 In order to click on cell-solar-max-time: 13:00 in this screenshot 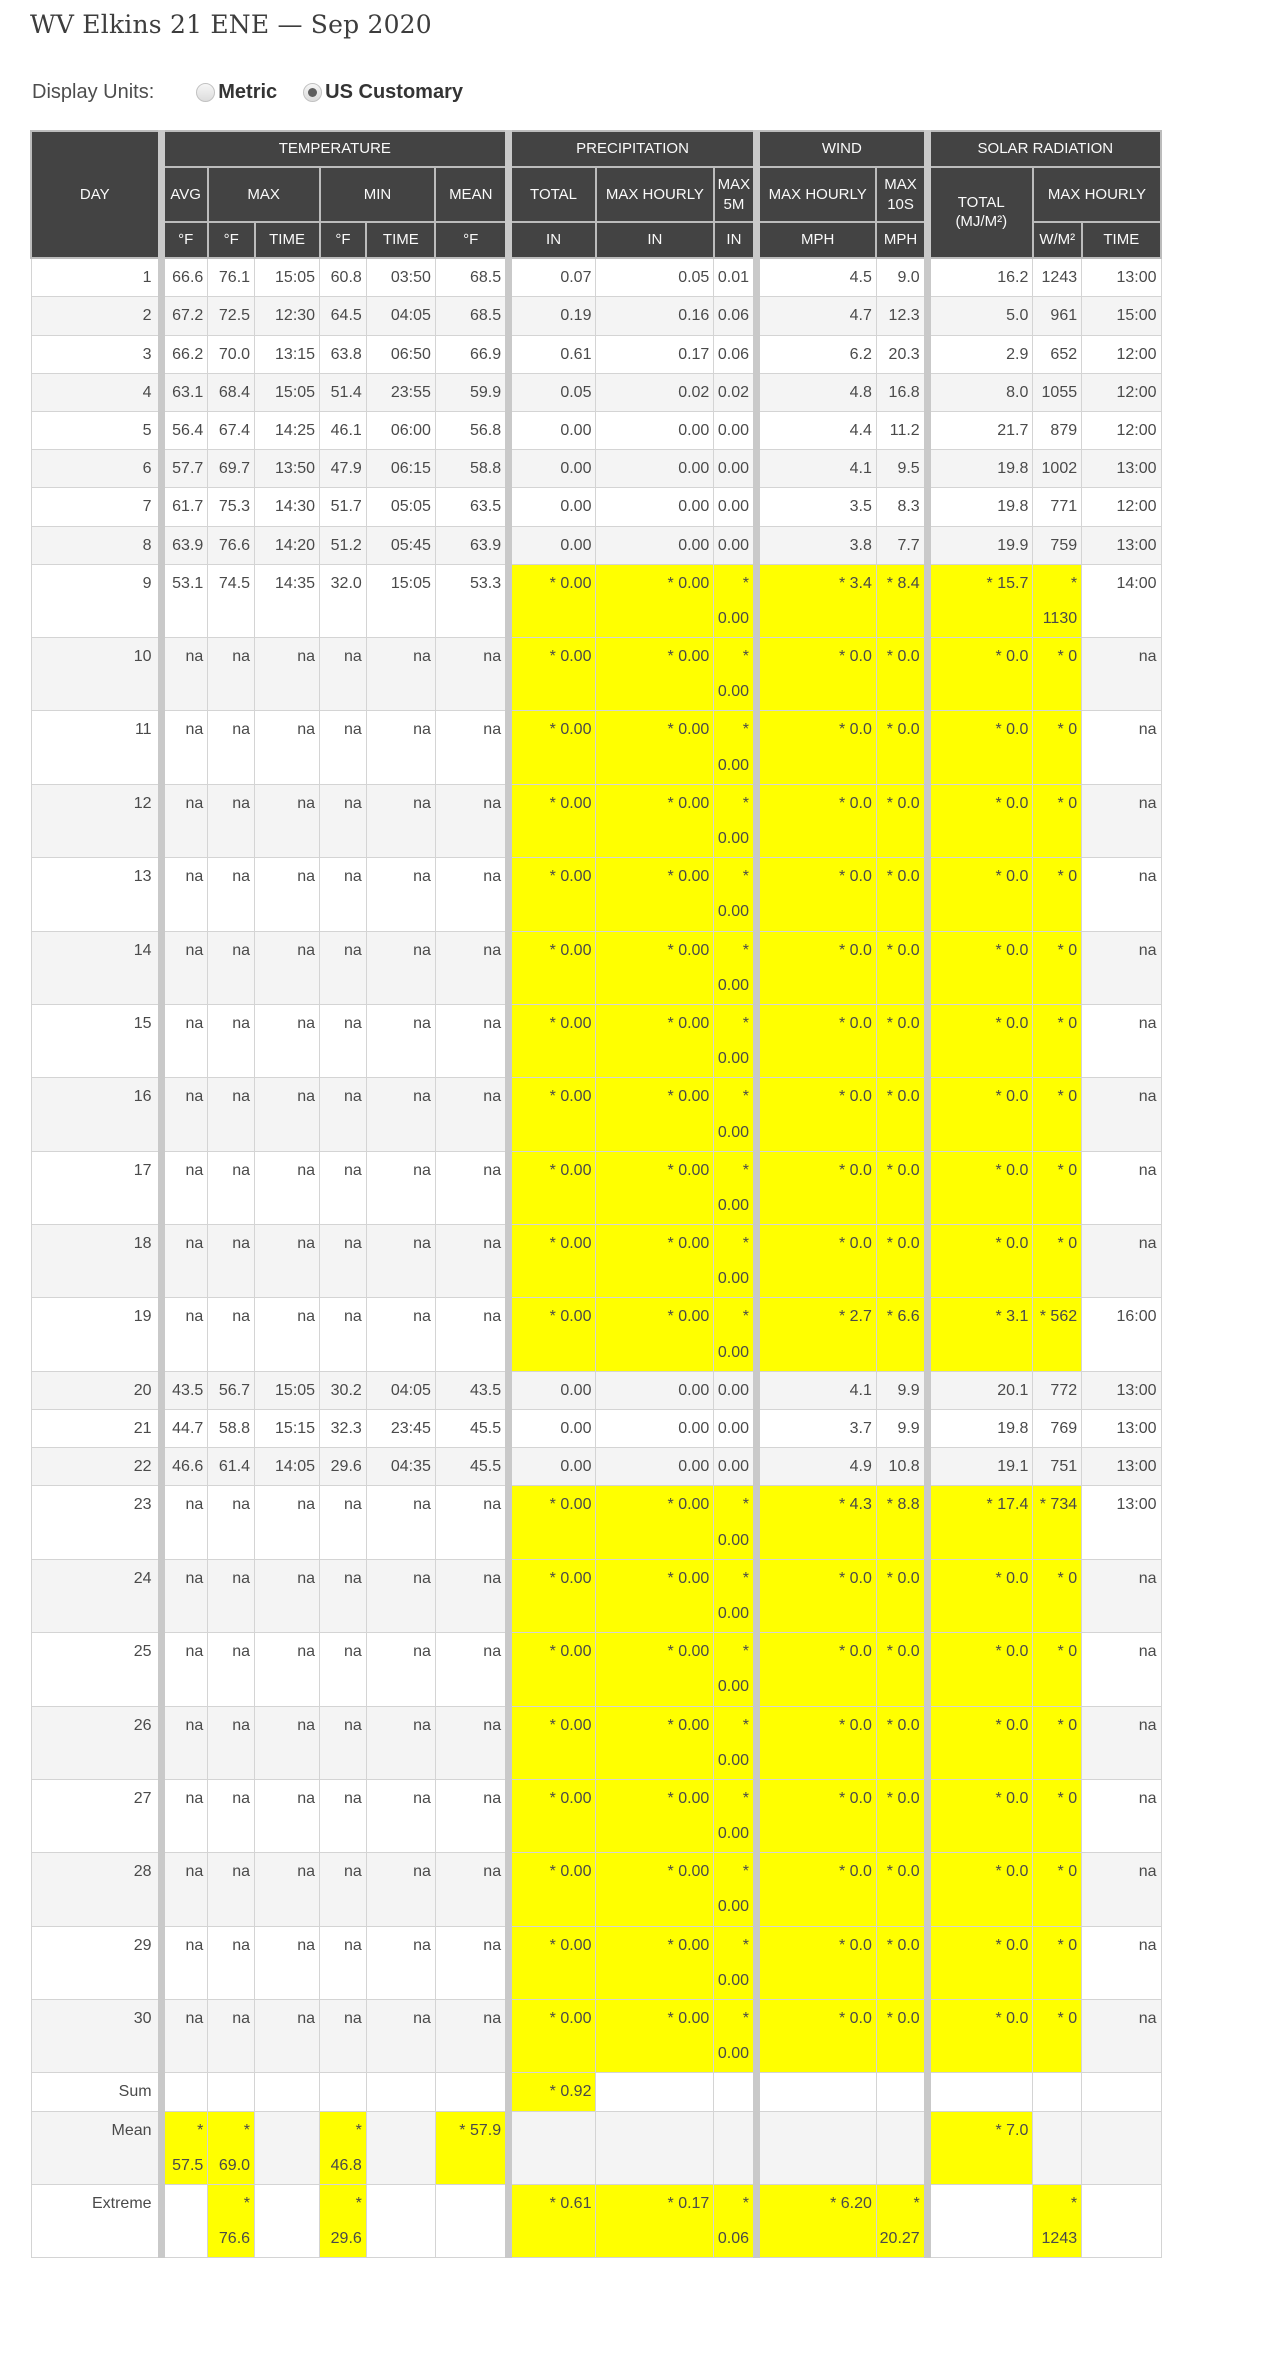, I will do `click(1121, 469)`.